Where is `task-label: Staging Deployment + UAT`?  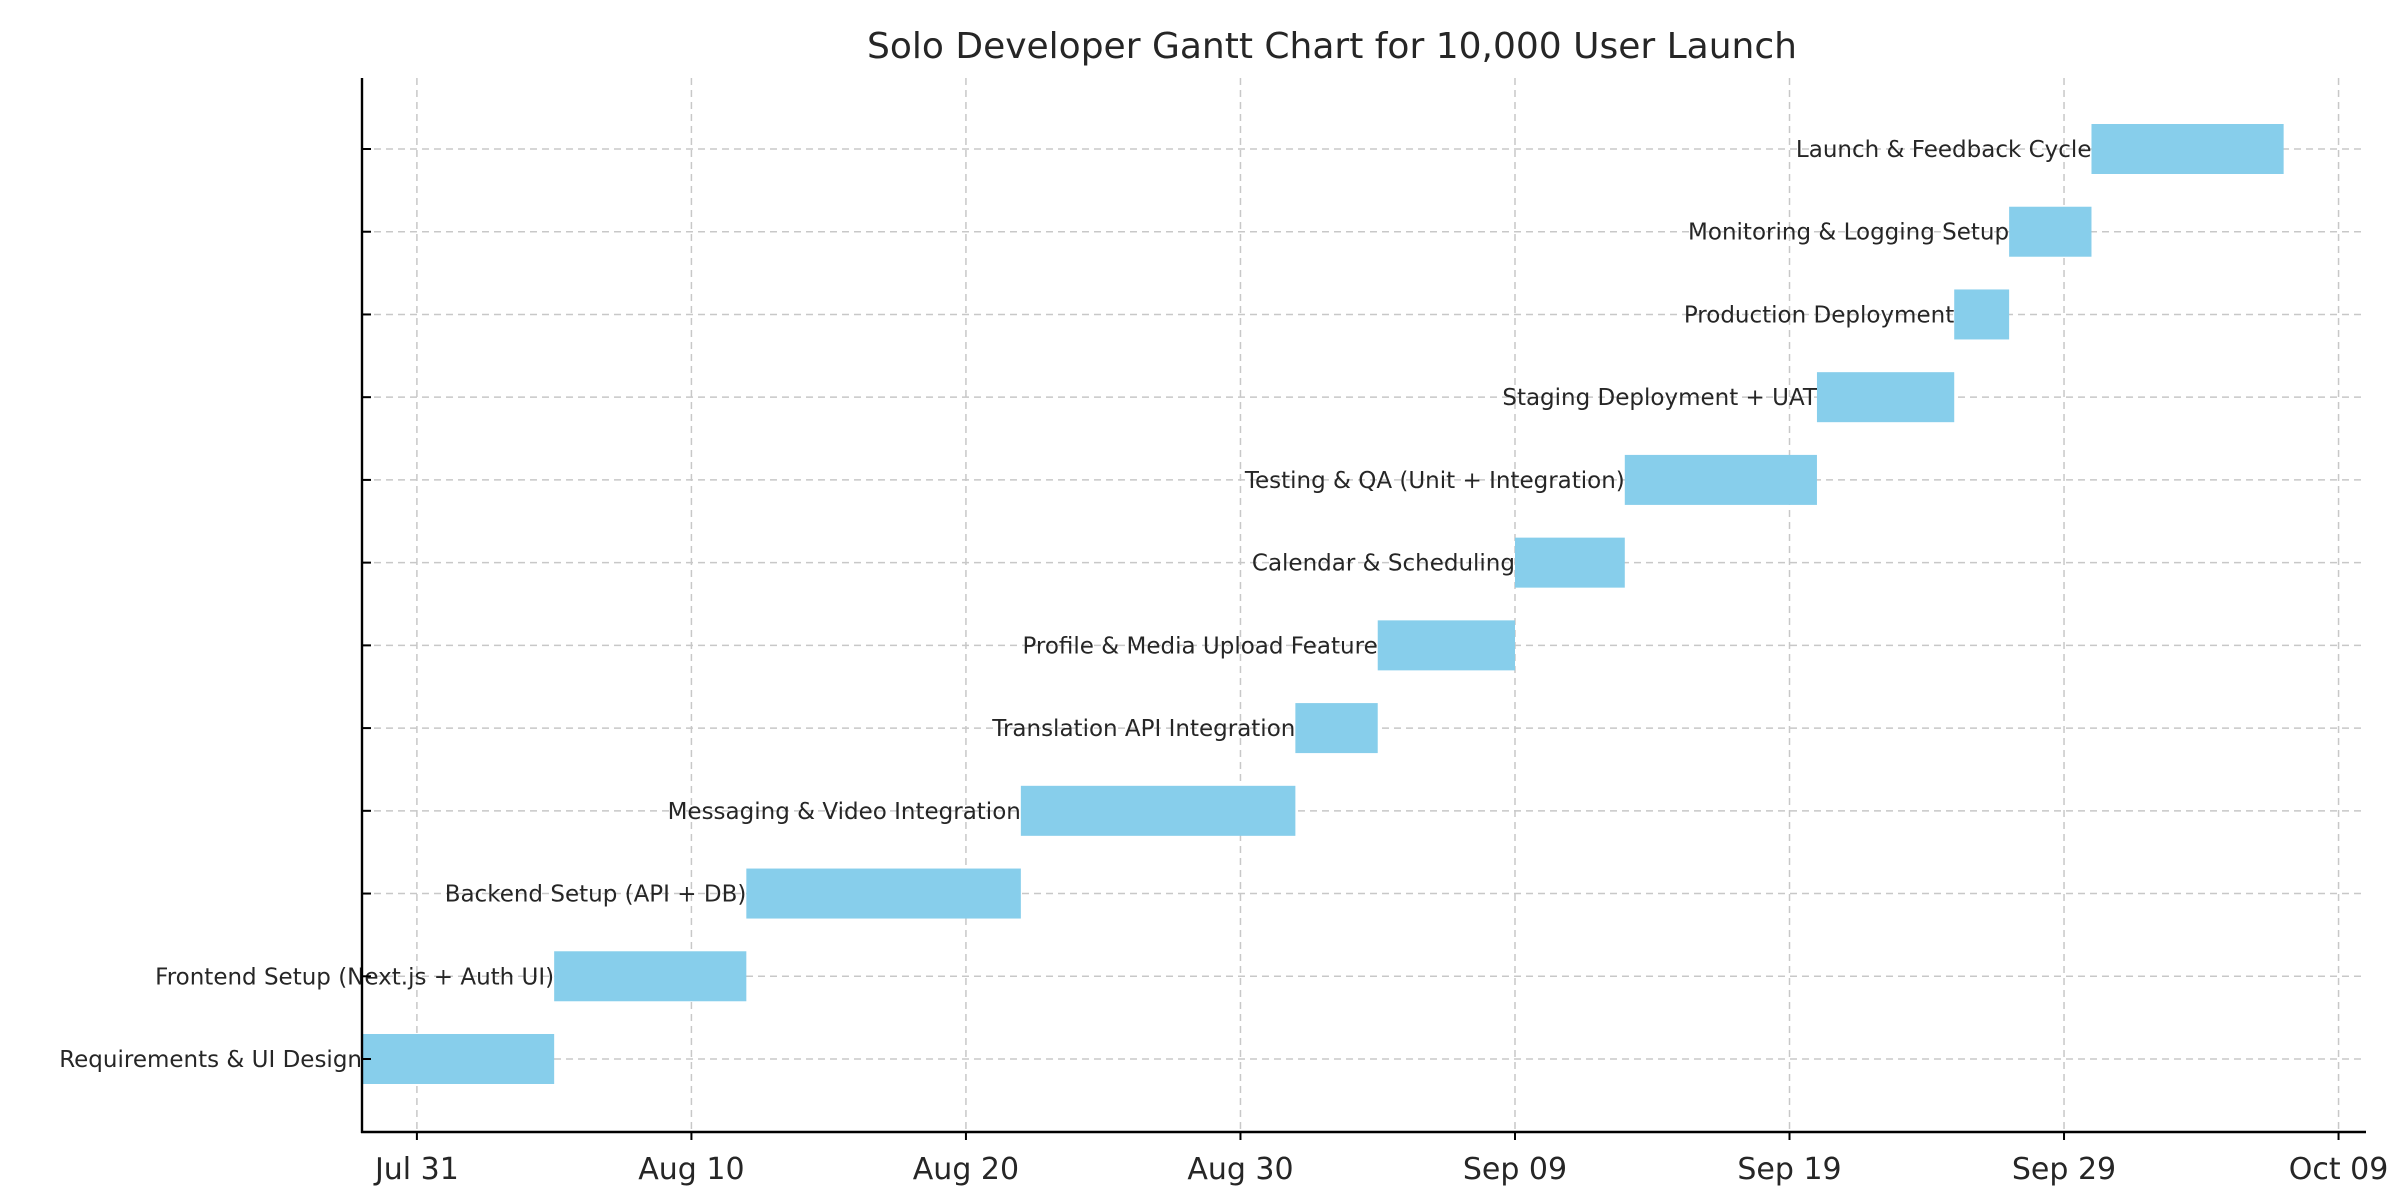 task-label: Staging Deployment + UAT is located at coordinates (1660, 398).